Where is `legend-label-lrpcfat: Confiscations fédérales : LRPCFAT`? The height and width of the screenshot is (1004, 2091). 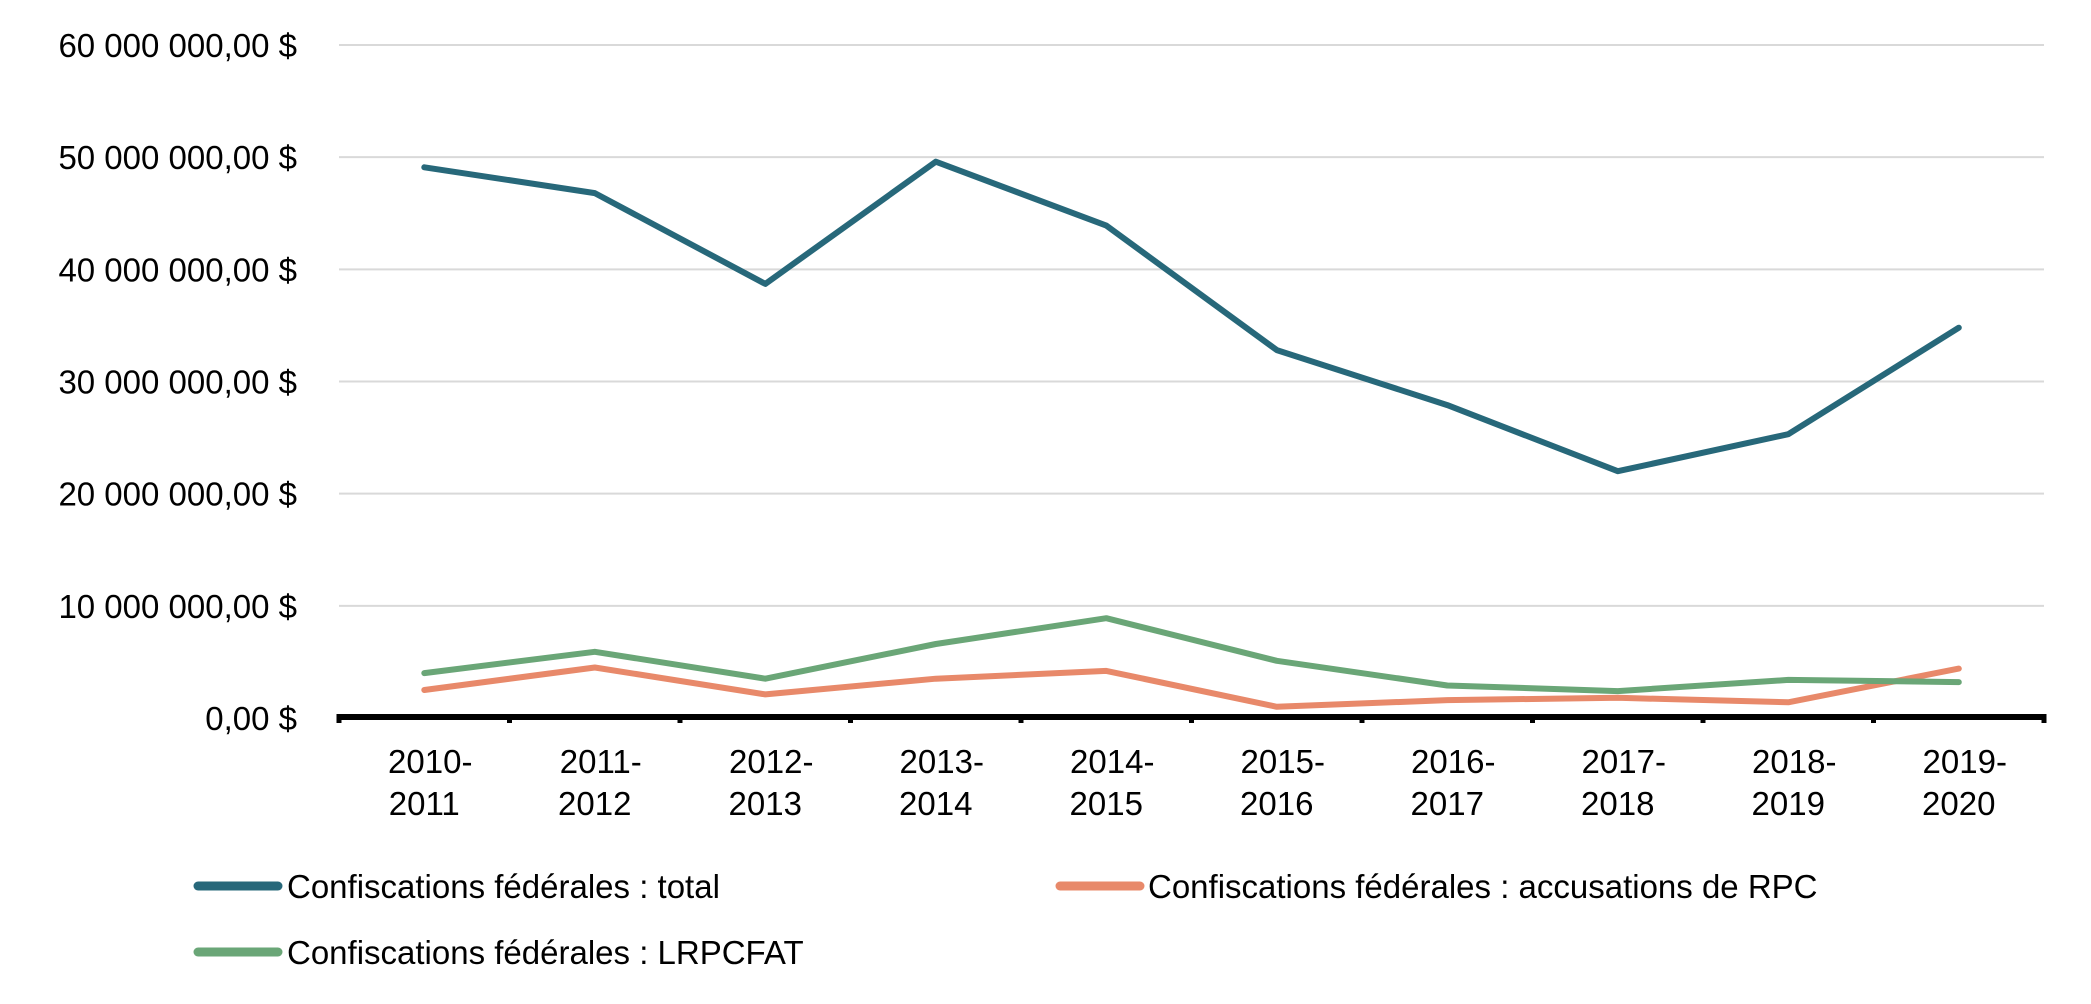
legend-label-lrpcfat: Confiscations fédérales : LRPCFAT is located at coordinates (545, 952).